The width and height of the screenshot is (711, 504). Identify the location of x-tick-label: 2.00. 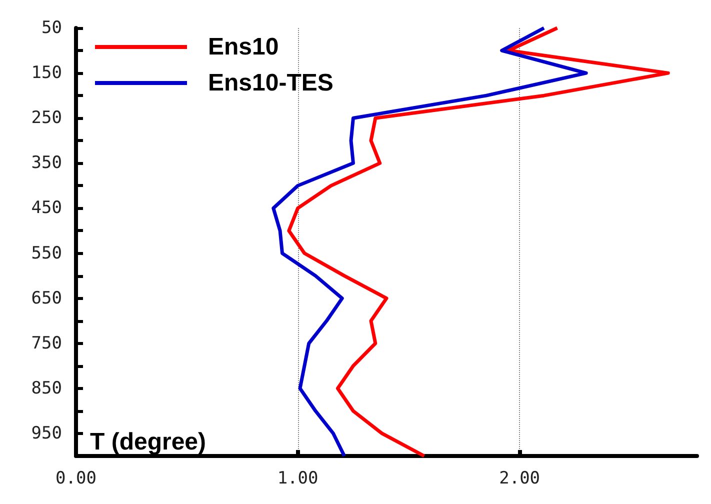
(519, 478).